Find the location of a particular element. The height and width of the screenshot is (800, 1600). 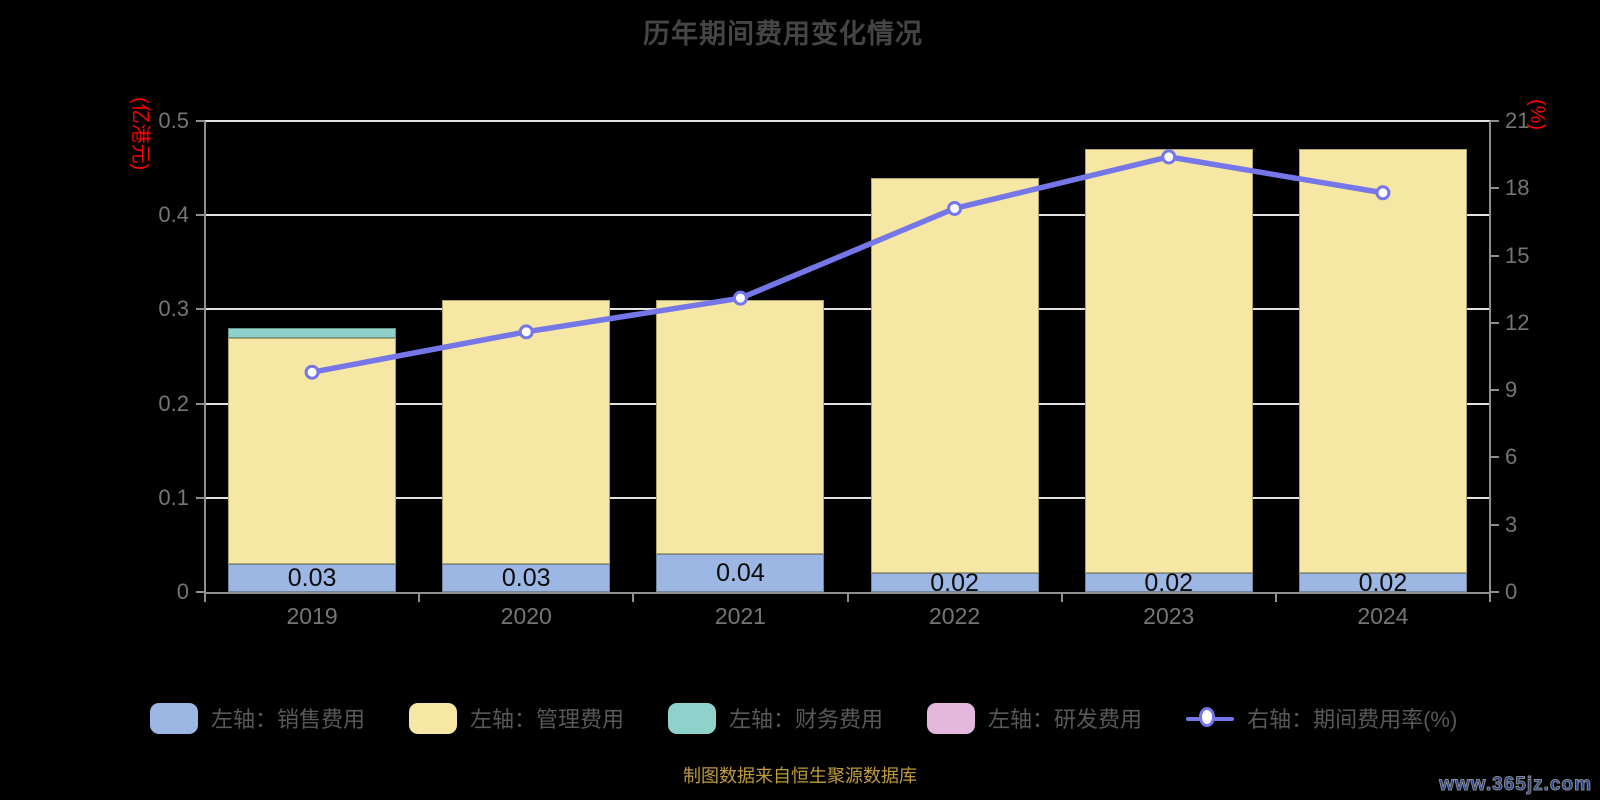

right-axis-tick-label: 18 is located at coordinates (1517, 188).